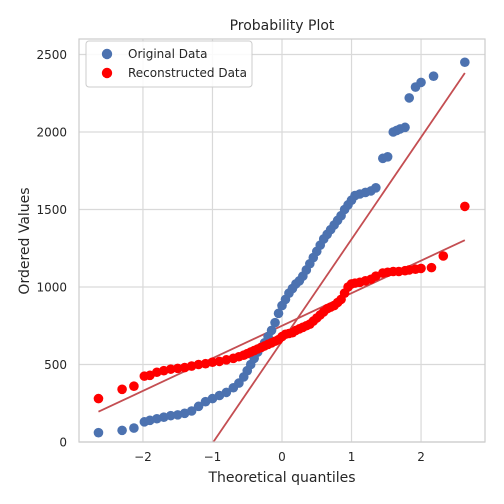  I want to click on legend-label-reconstructed-data: Reconstructed Data, so click(187, 73).